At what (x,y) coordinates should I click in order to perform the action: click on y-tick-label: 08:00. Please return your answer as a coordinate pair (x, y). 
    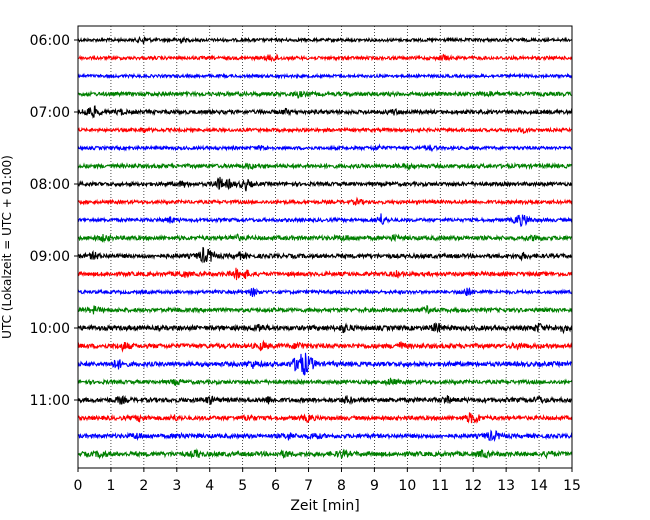
    Looking at the image, I should click on (50, 185).